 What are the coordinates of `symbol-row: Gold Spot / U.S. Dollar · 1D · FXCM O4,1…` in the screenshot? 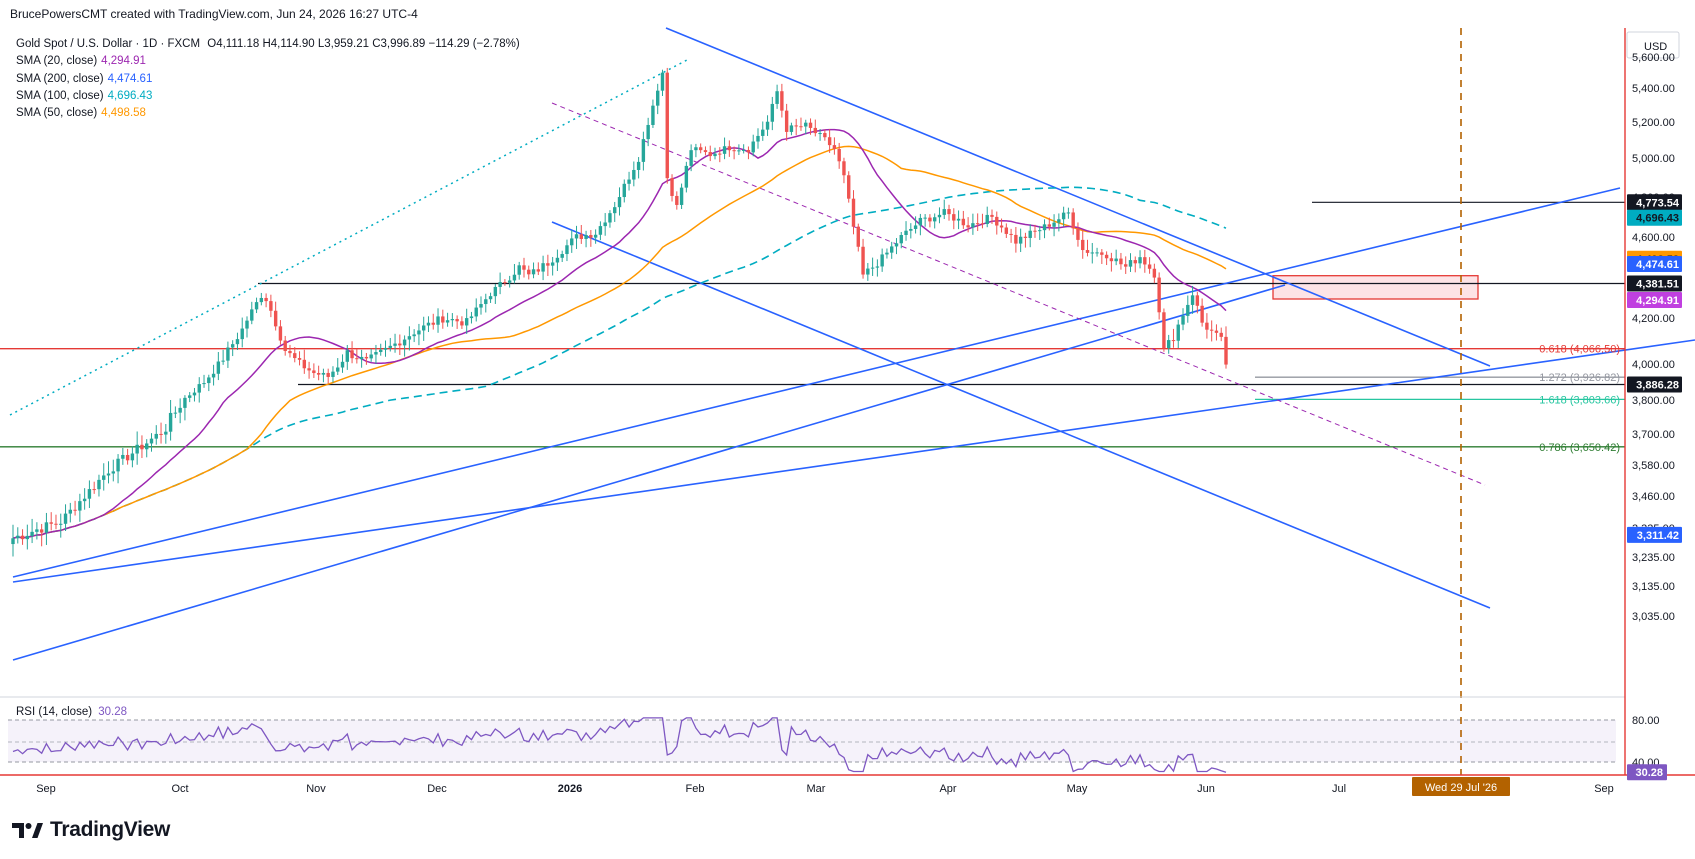 It's located at (268, 44).